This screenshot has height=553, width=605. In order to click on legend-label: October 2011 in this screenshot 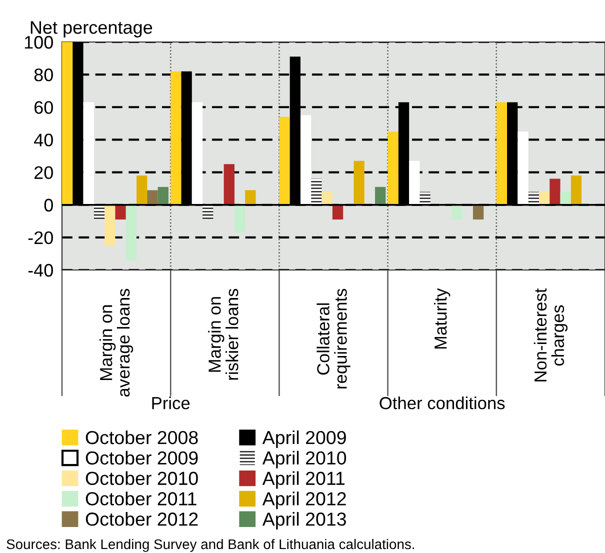, I will do `click(141, 499)`.